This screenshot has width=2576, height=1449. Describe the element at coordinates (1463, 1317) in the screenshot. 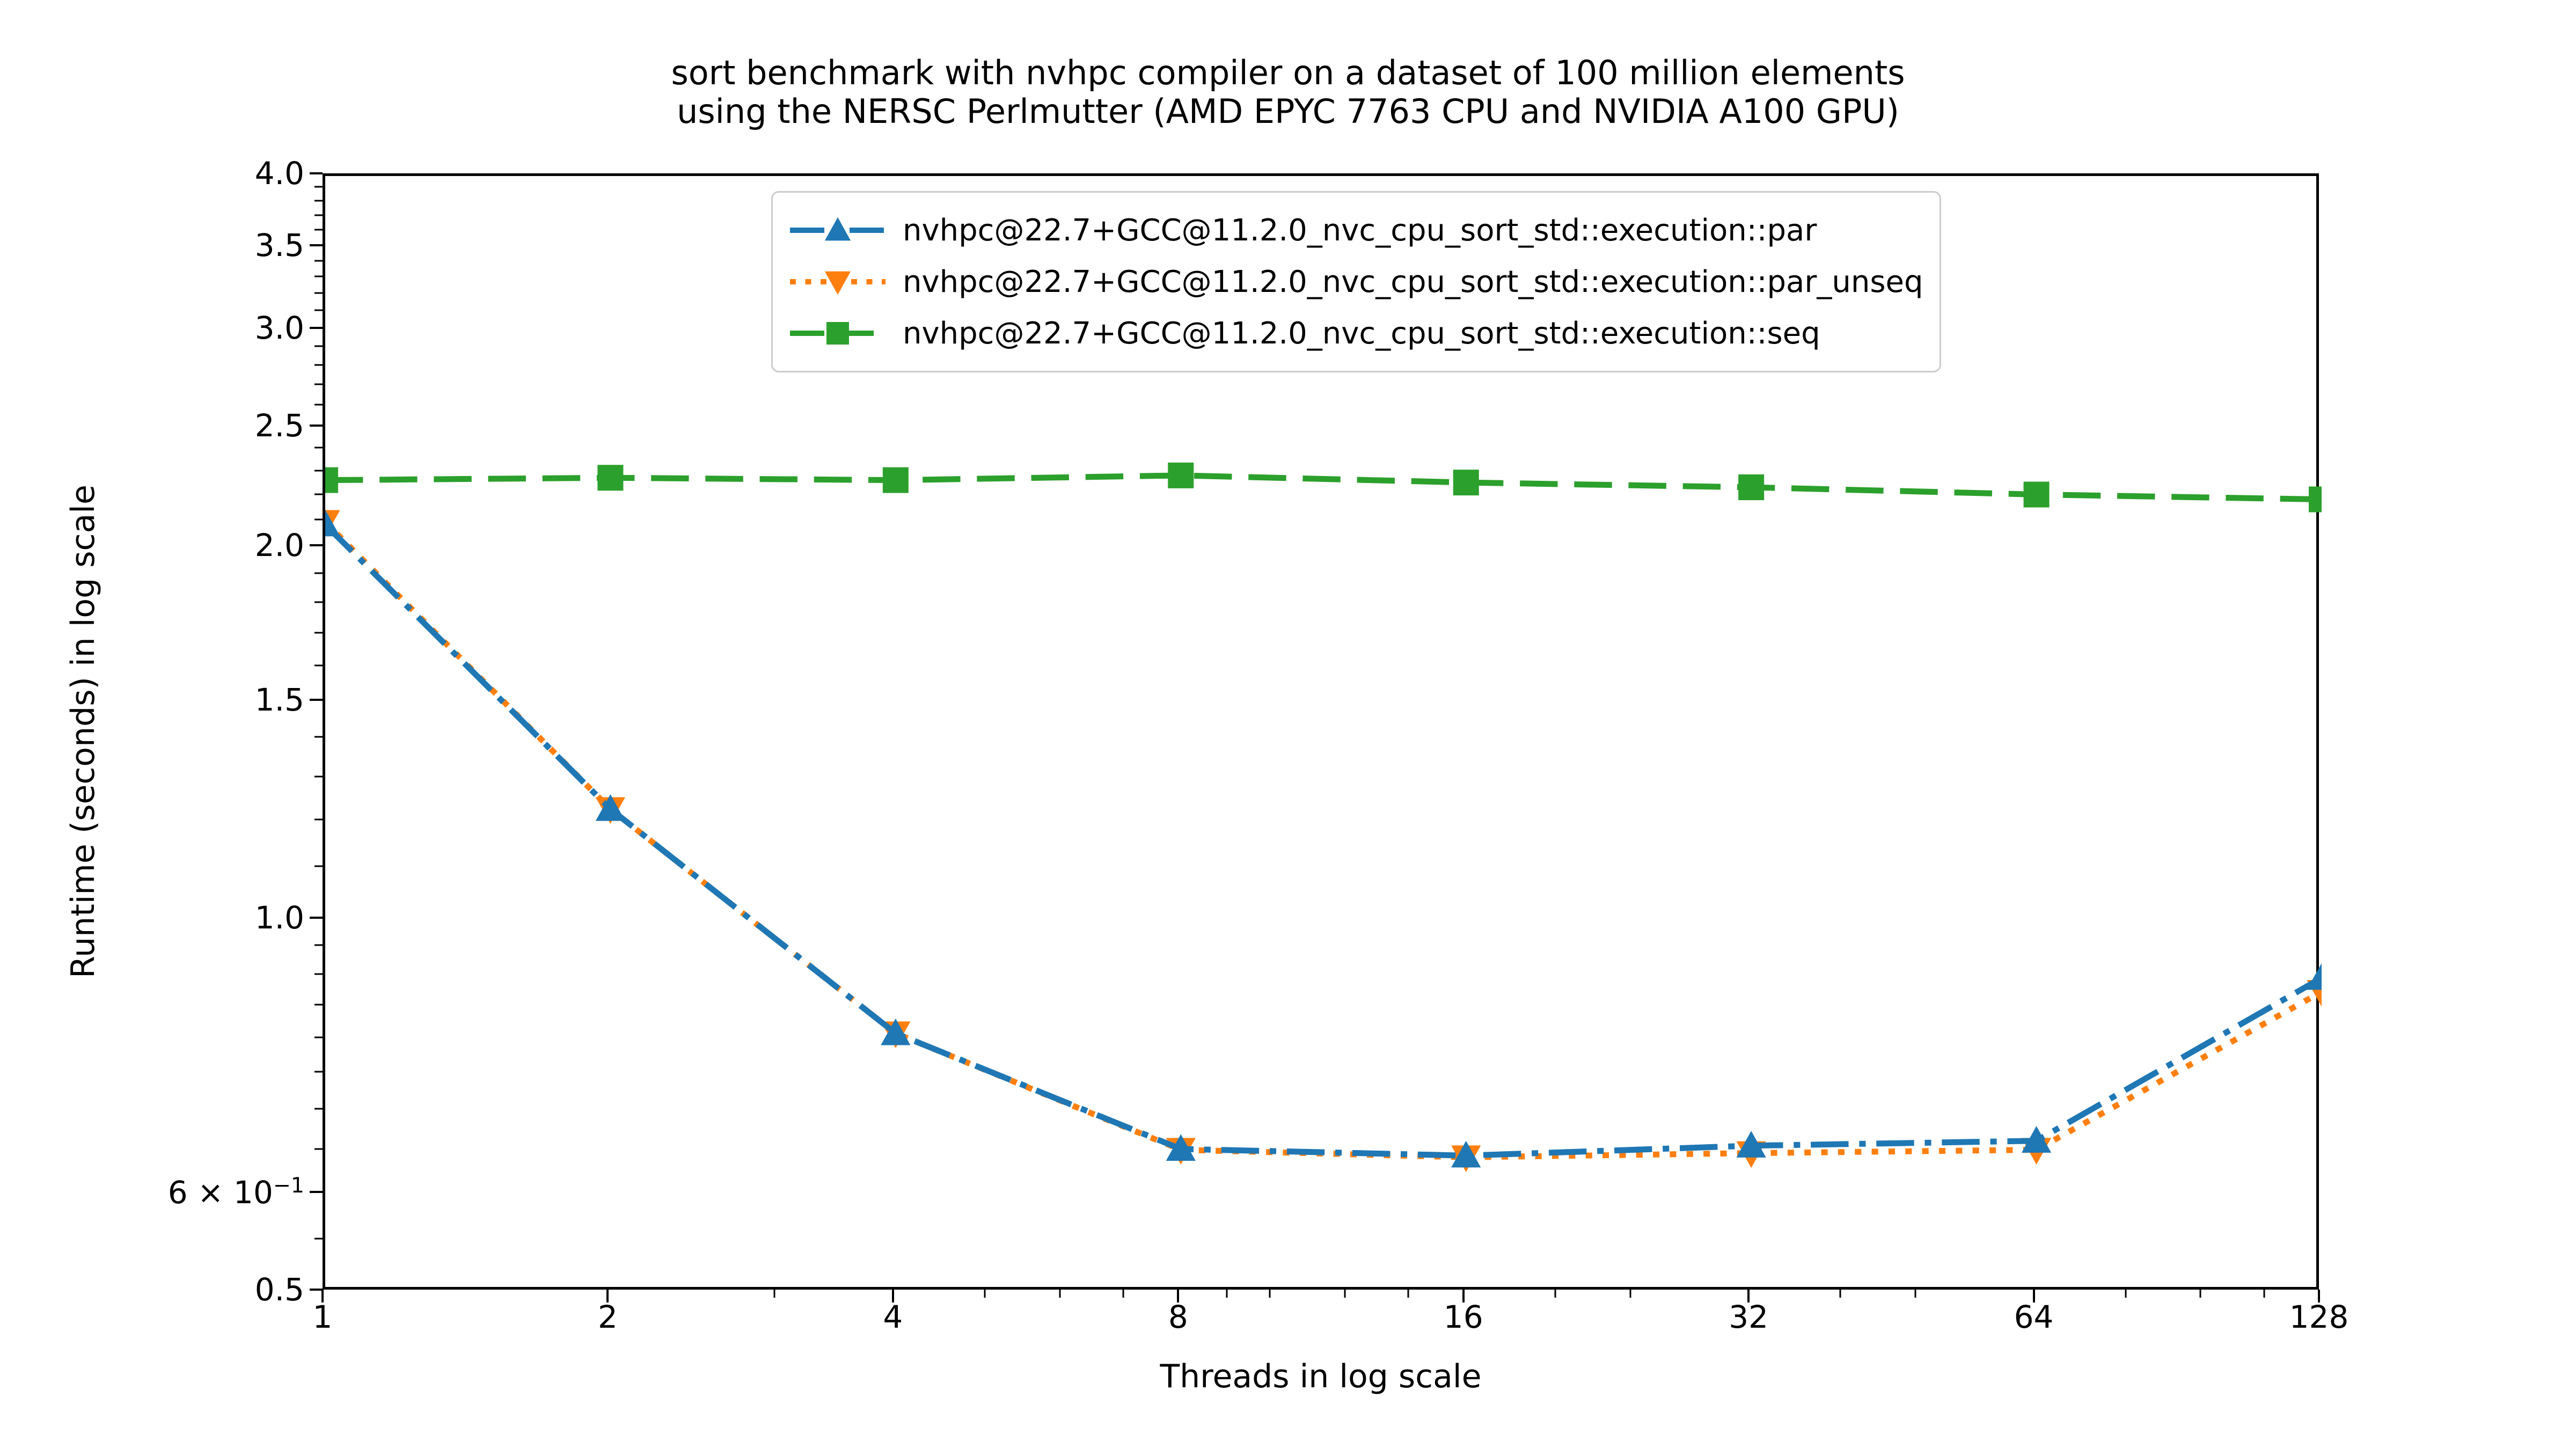

I see `x-tick-label: 16` at that location.